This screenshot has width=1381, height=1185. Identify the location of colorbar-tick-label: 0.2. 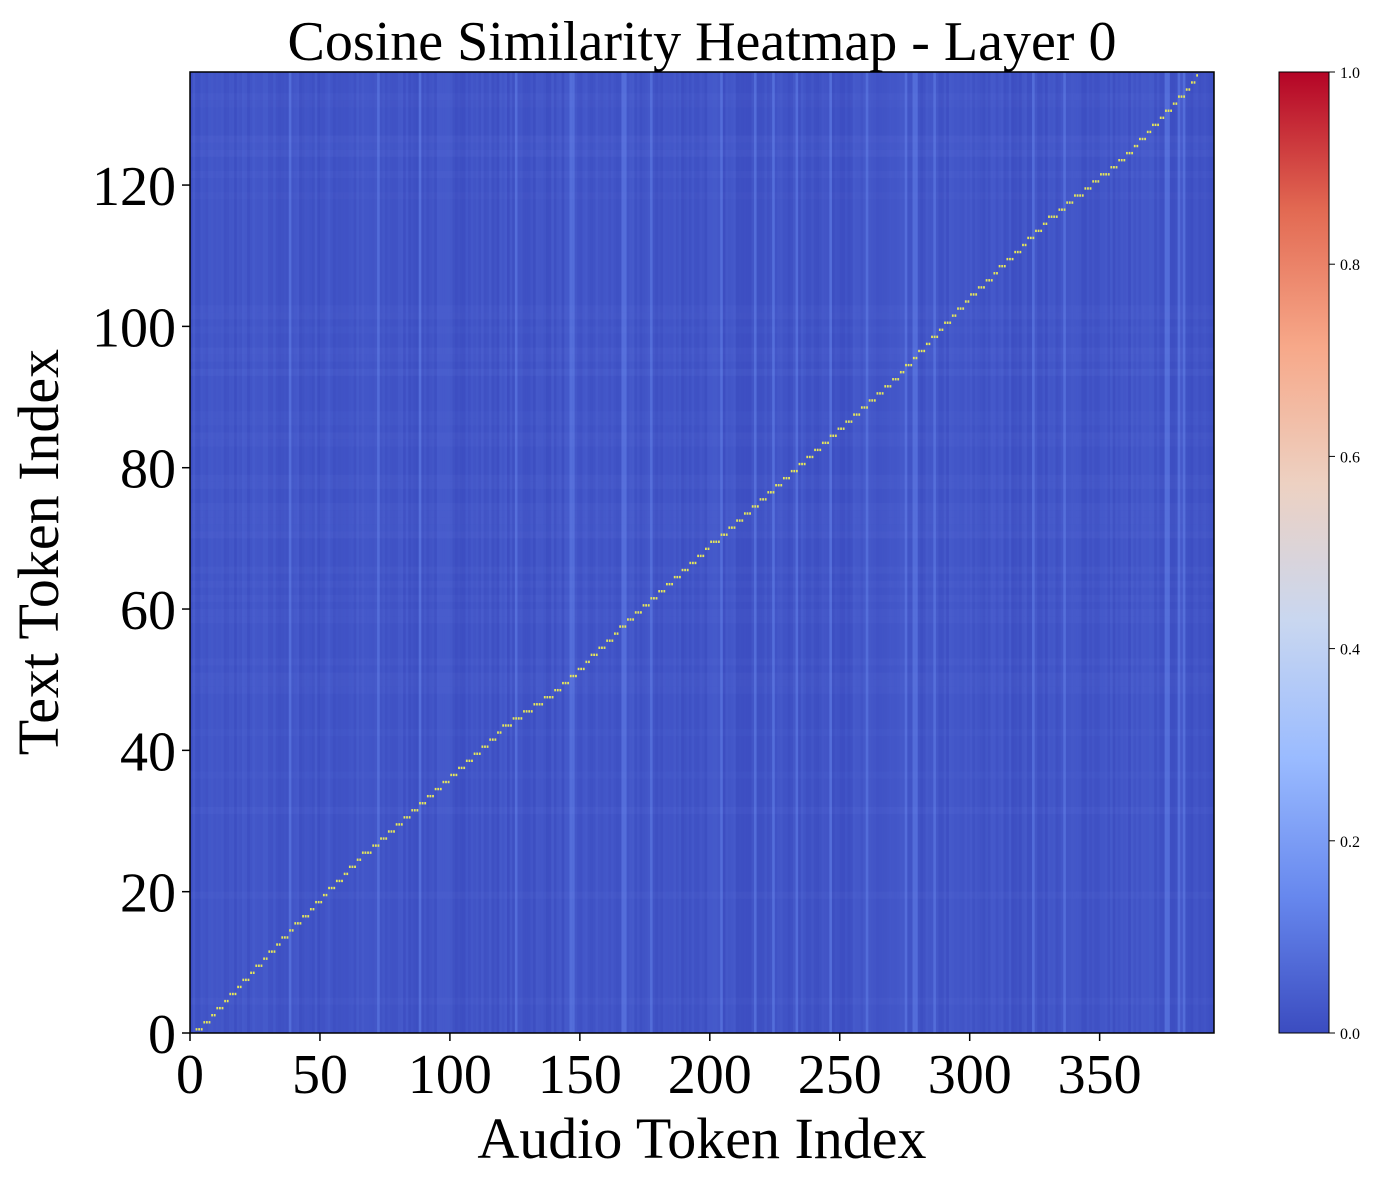
(1350, 842).